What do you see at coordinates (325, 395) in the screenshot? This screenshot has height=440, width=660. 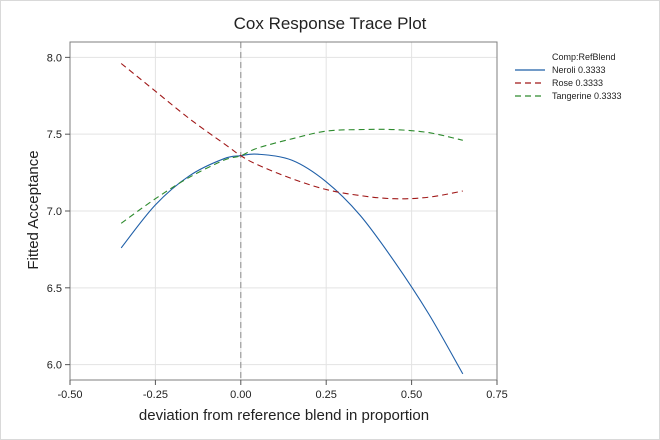 I see `x-tick-label: 0.25` at bounding box center [325, 395].